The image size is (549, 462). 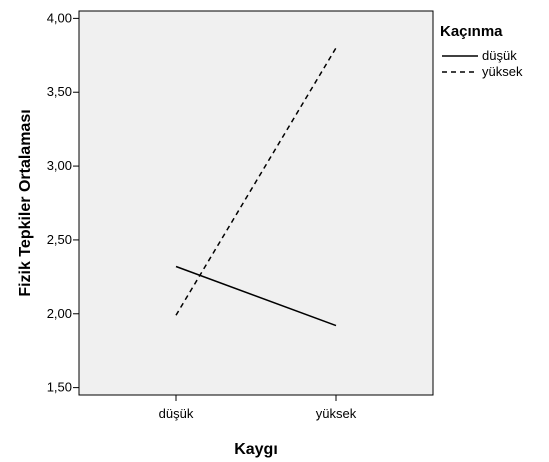 What do you see at coordinates (59, 239) in the screenshot?
I see `y-tick-label: 2,50` at bounding box center [59, 239].